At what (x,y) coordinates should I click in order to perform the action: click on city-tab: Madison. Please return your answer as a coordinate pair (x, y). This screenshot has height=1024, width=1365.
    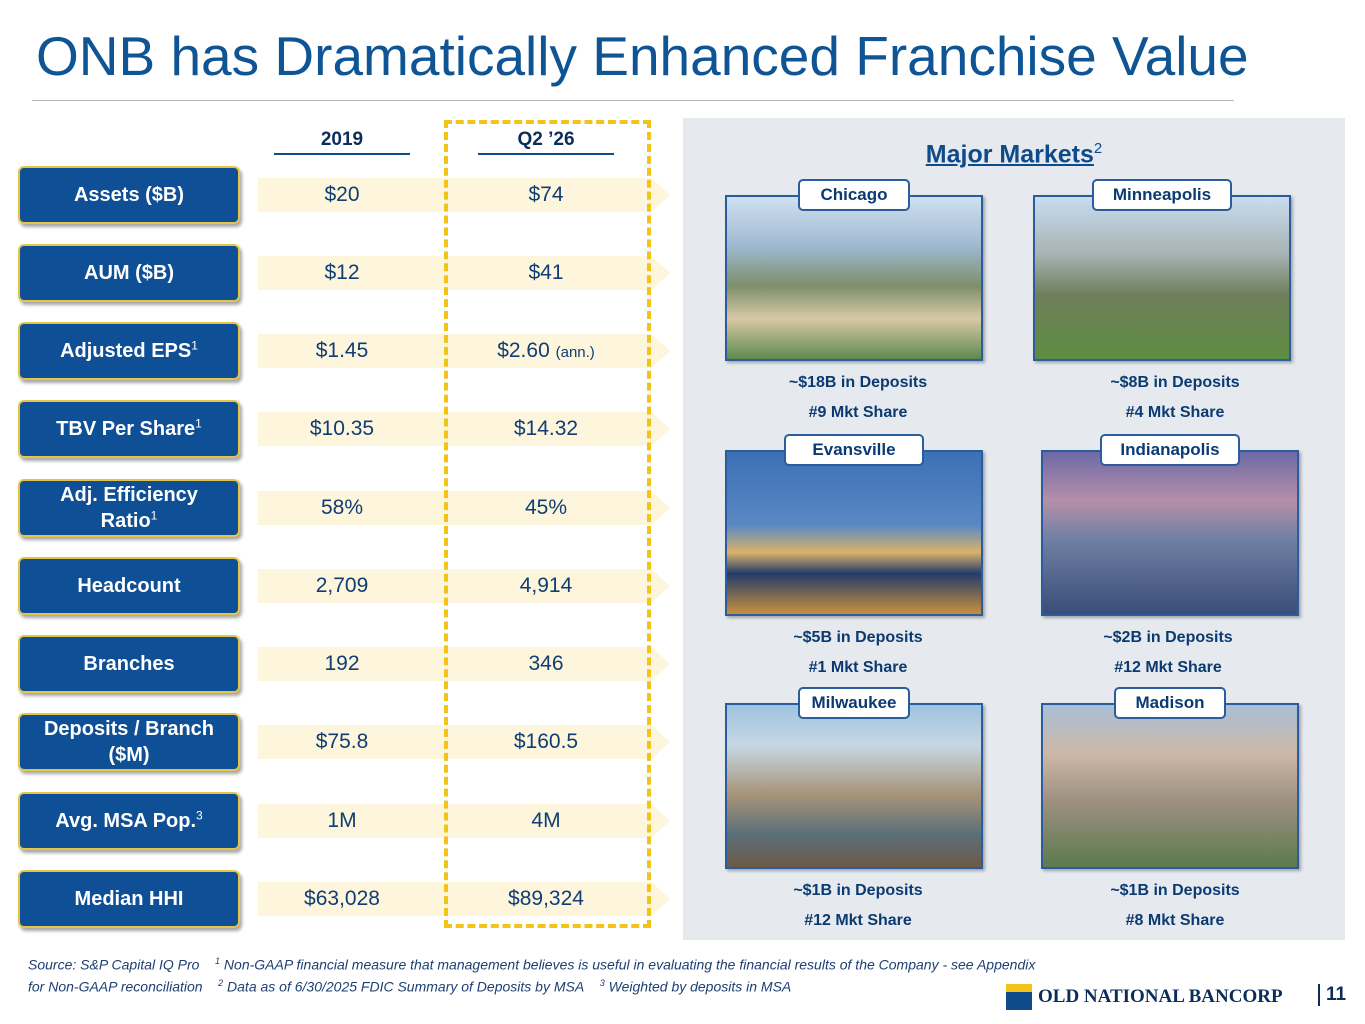
    Looking at the image, I should click on (1170, 703).